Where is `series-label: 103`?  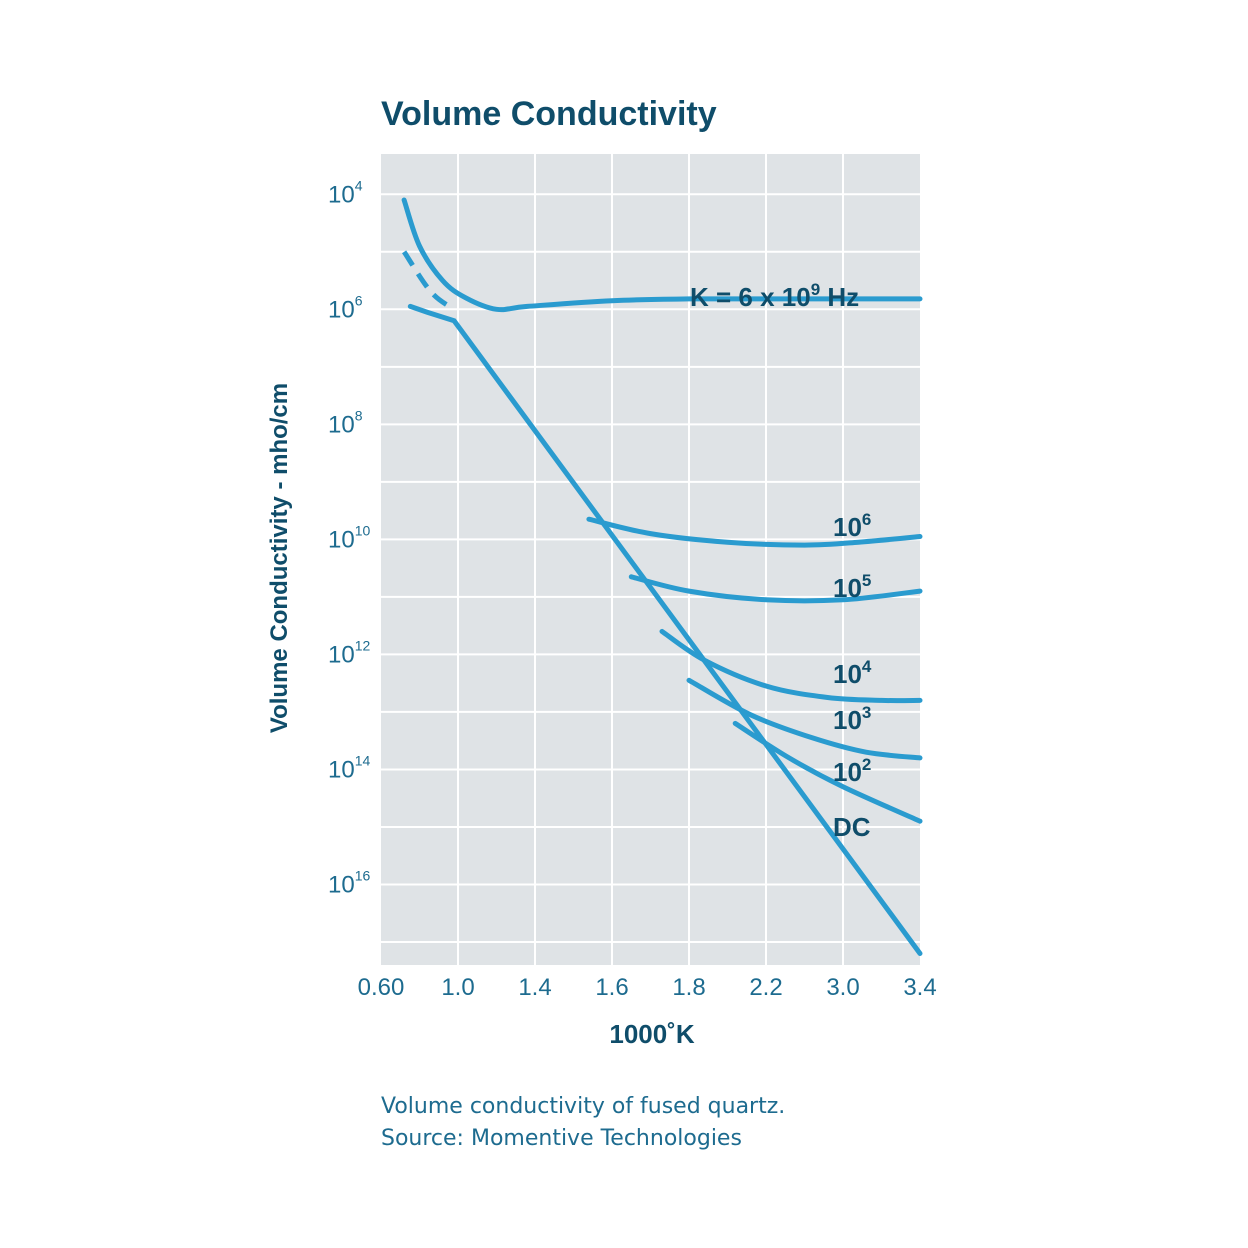
series-label: 103 is located at coordinates (852, 719).